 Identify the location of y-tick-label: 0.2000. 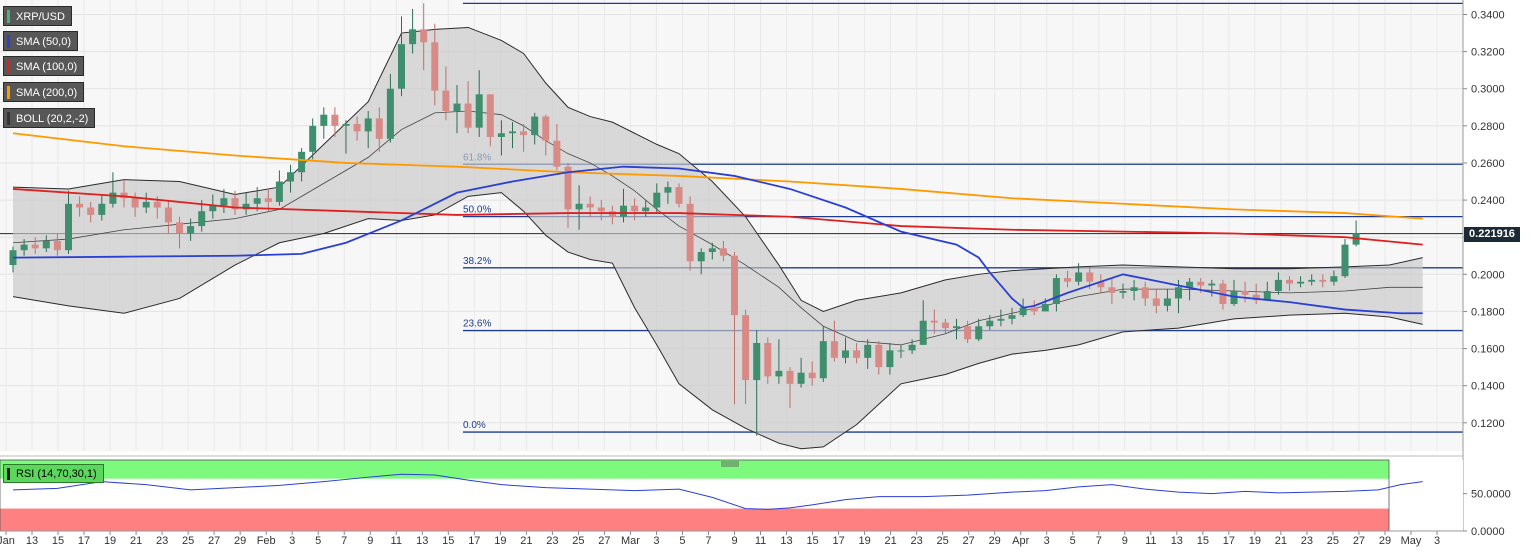
(1488, 275).